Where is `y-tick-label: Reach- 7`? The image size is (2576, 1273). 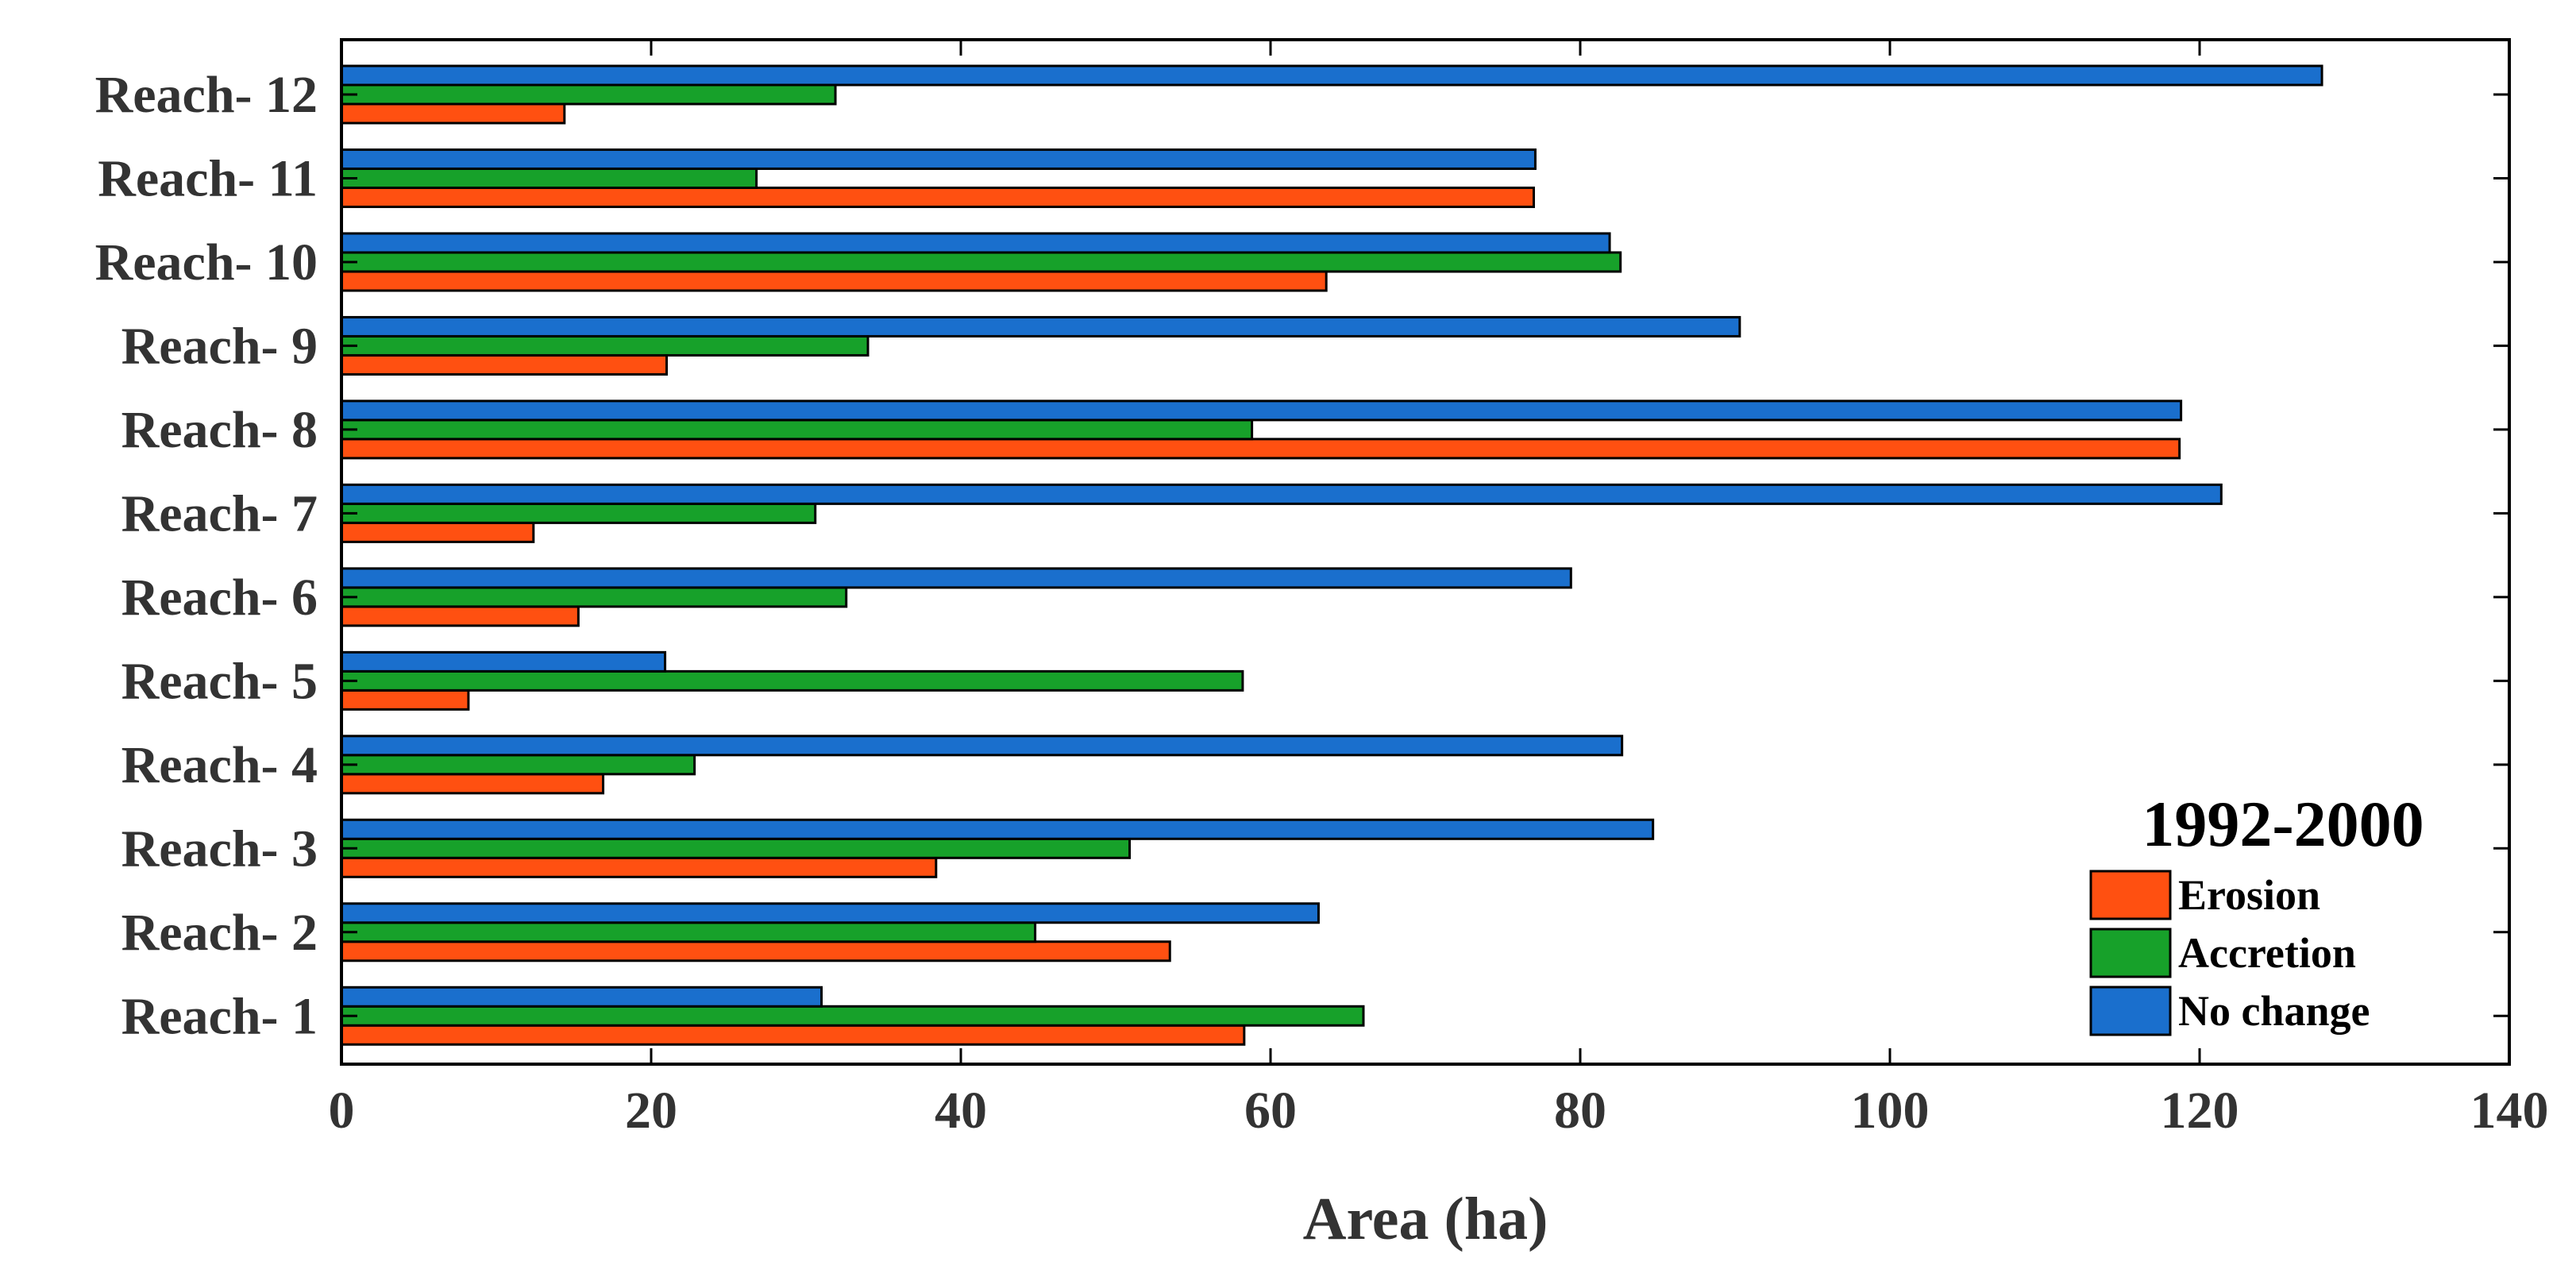 y-tick-label: Reach- 7 is located at coordinates (220, 513).